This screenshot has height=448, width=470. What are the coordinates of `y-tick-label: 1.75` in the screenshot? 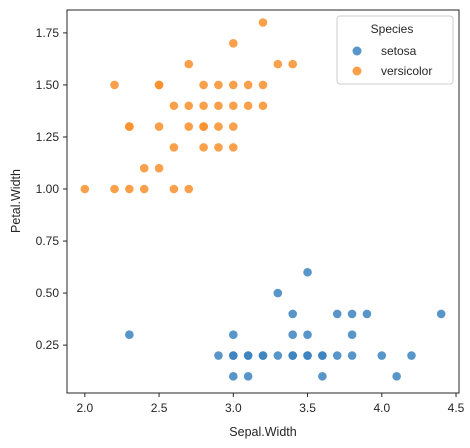 It's located at (48, 33).